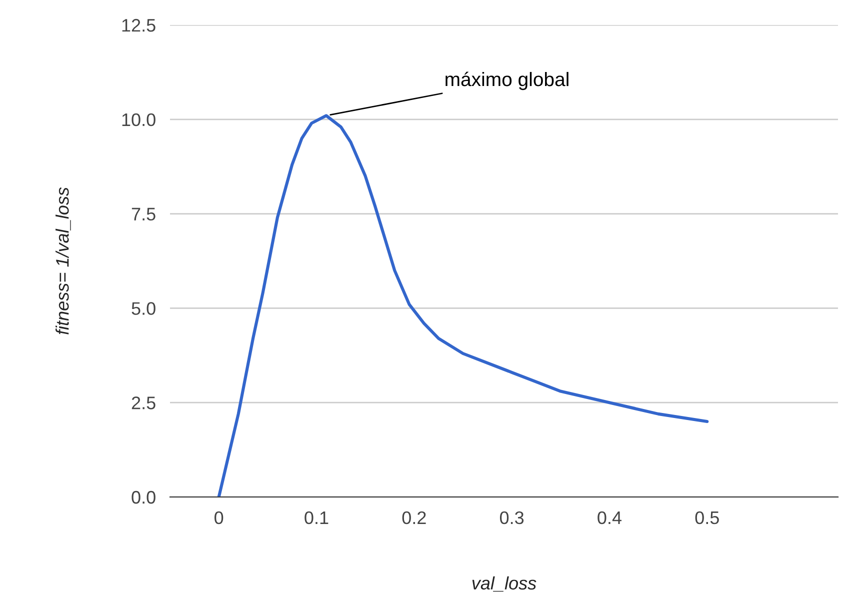  What do you see at coordinates (144, 308) in the screenshot?
I see `y-tick-label: 5.0` at bounding box center [144, 308].